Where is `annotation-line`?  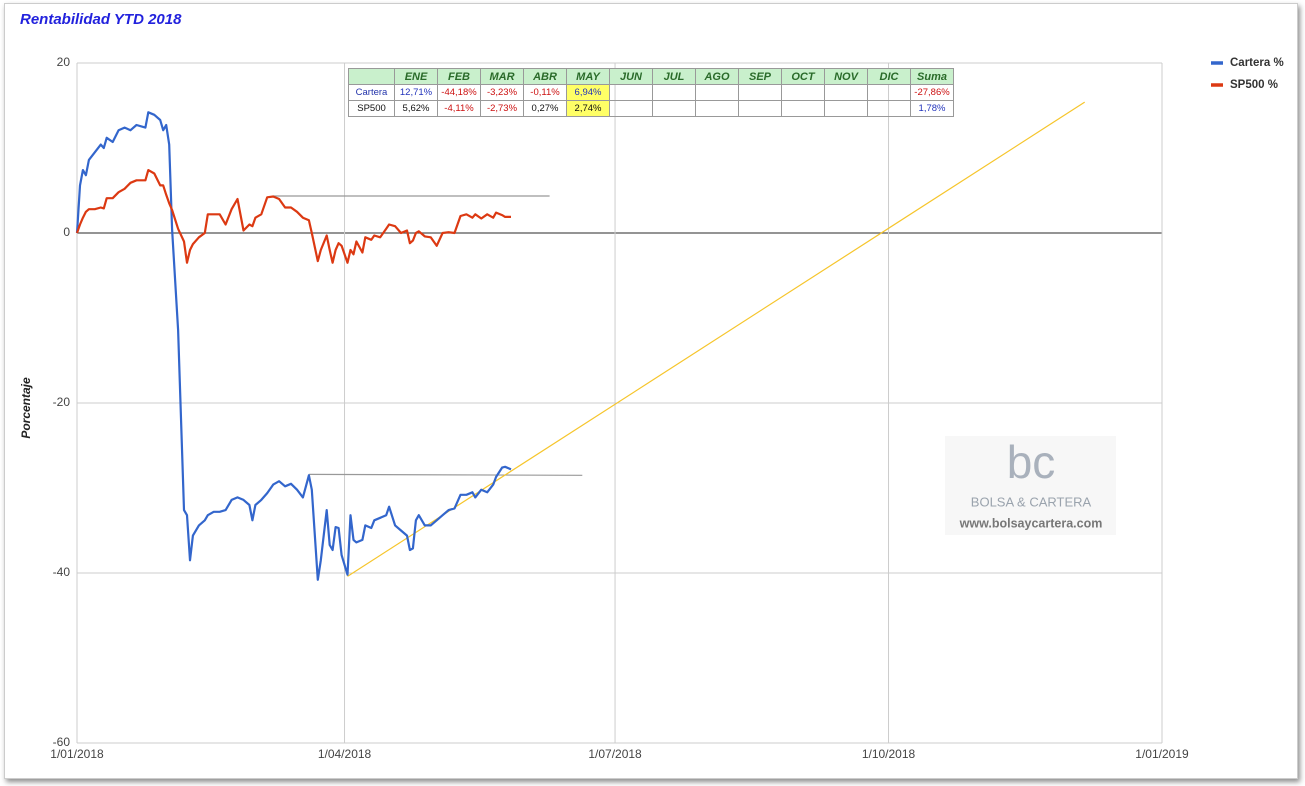
annotation-line is located at coordinates (445, 474).